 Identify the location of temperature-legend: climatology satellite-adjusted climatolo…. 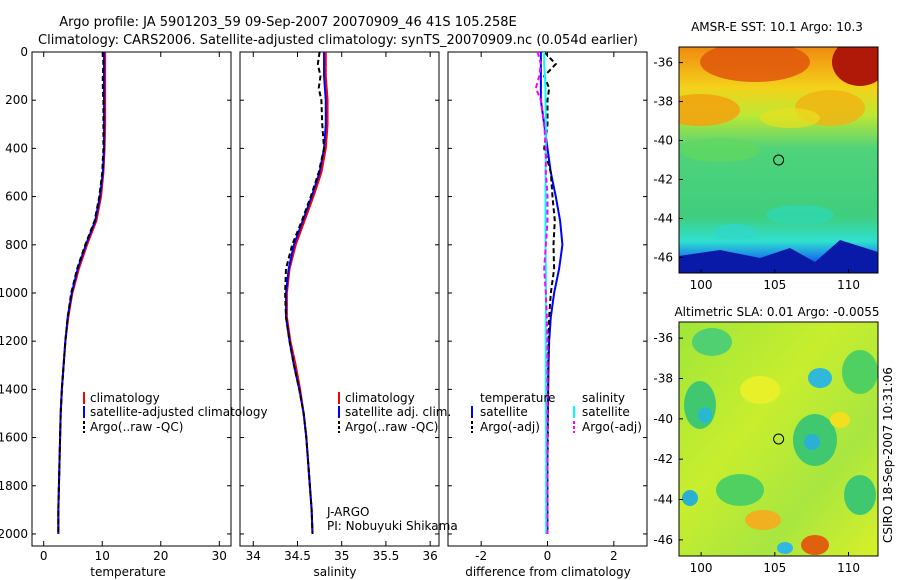
(175, 412).